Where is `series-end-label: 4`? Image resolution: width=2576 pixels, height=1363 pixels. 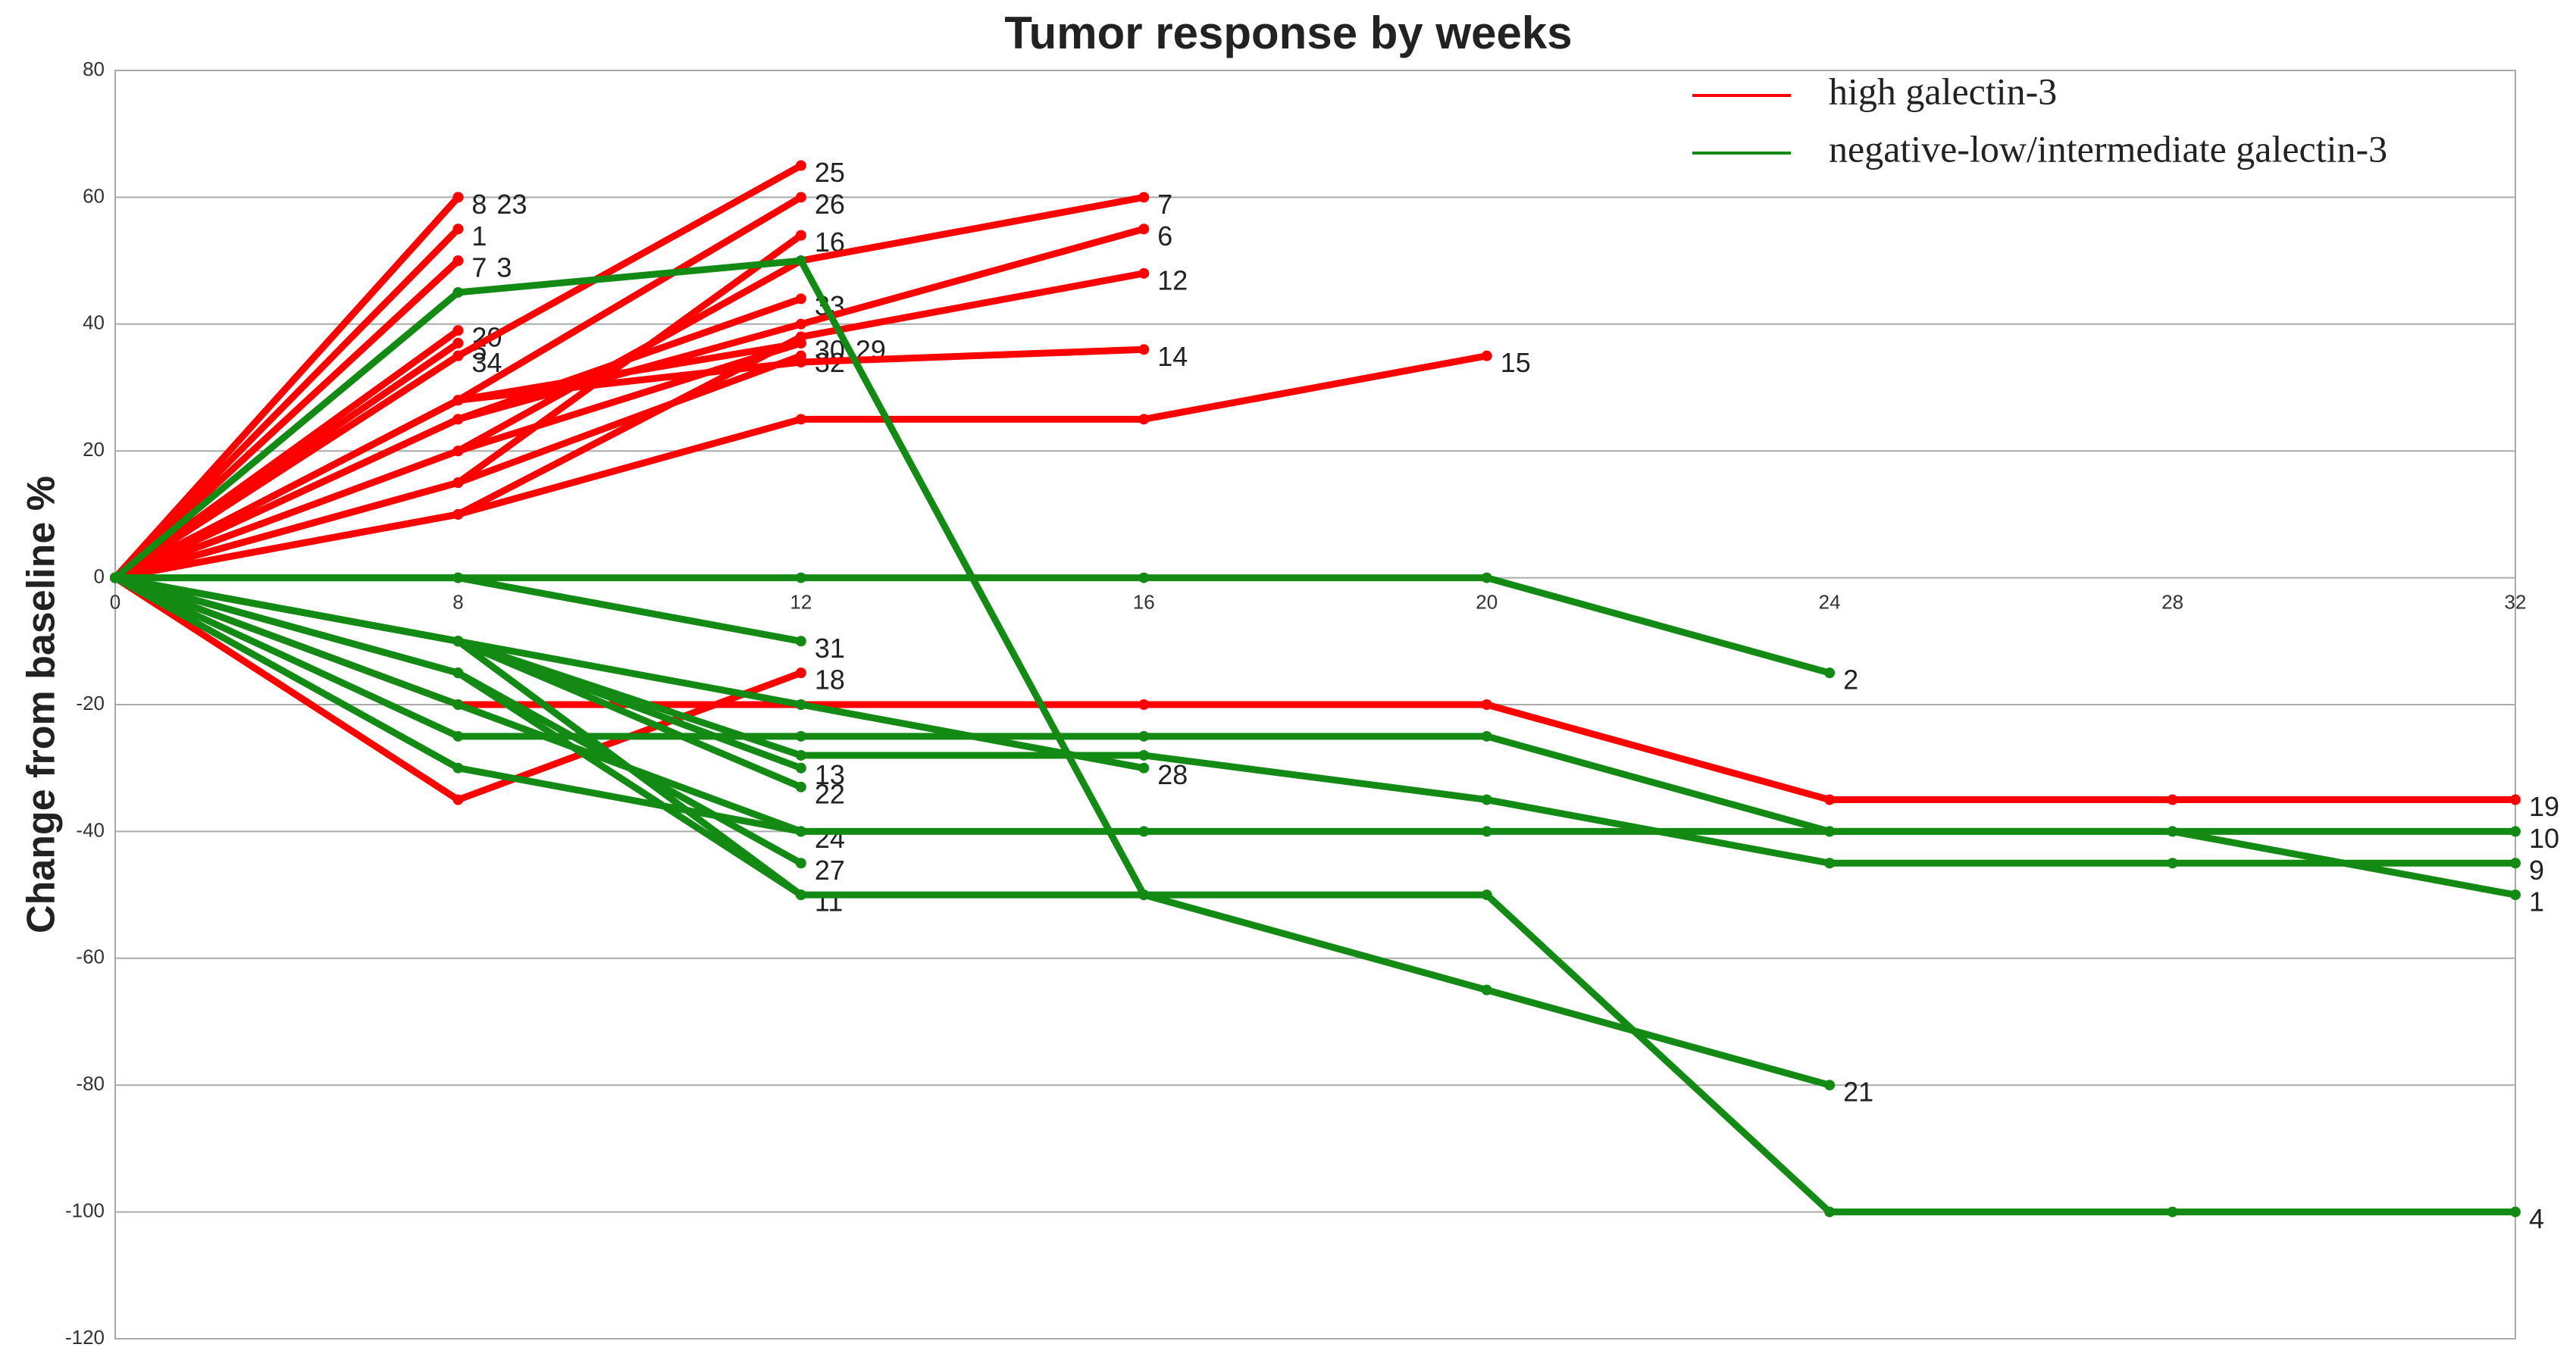
series-end-label: 4 is located at coordinates (2536, 1218).